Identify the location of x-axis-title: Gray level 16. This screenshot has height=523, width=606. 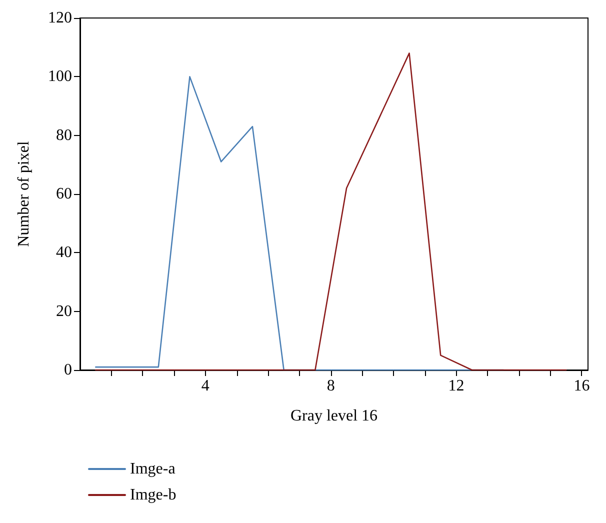
(334, 416).